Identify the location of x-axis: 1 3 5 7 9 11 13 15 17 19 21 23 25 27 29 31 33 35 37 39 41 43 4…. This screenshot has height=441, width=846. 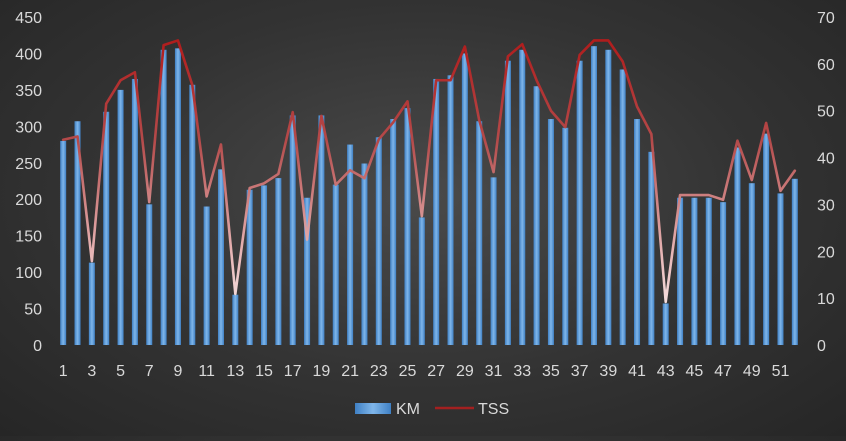
(424, 371).